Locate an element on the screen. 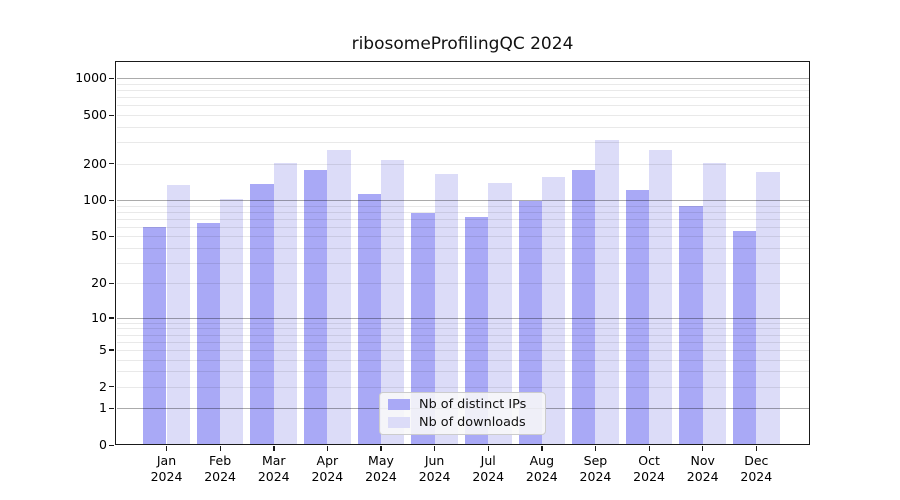  x-tick-jun is located at coordinates (435, 448).